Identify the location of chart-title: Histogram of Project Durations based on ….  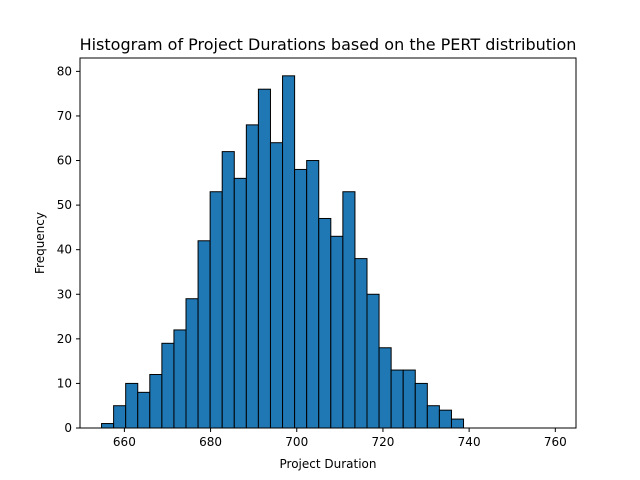
(328, 44).